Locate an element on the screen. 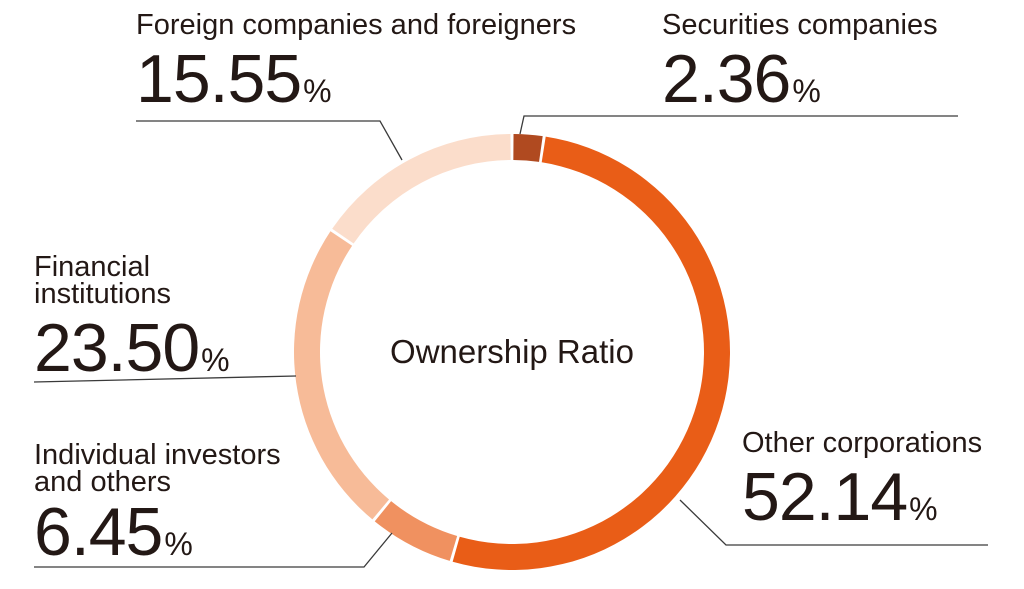 The height and width of the screenshot is (589, 1024). leader-financial is located at coordinates (165, 379).